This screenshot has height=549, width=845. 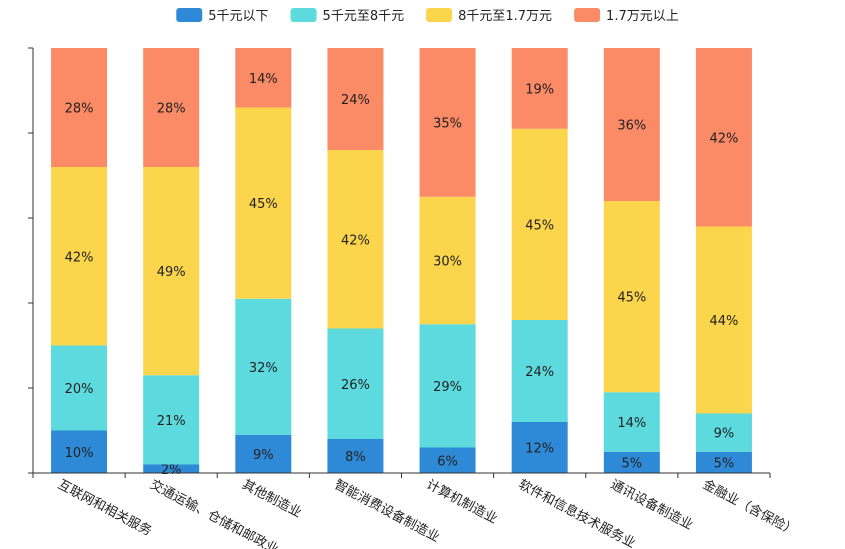 What do you see at coordinates (749, 507) in the screenshot?
I see `x-tick-label: 金融业（含保险）` at bounding box center [749, 507].